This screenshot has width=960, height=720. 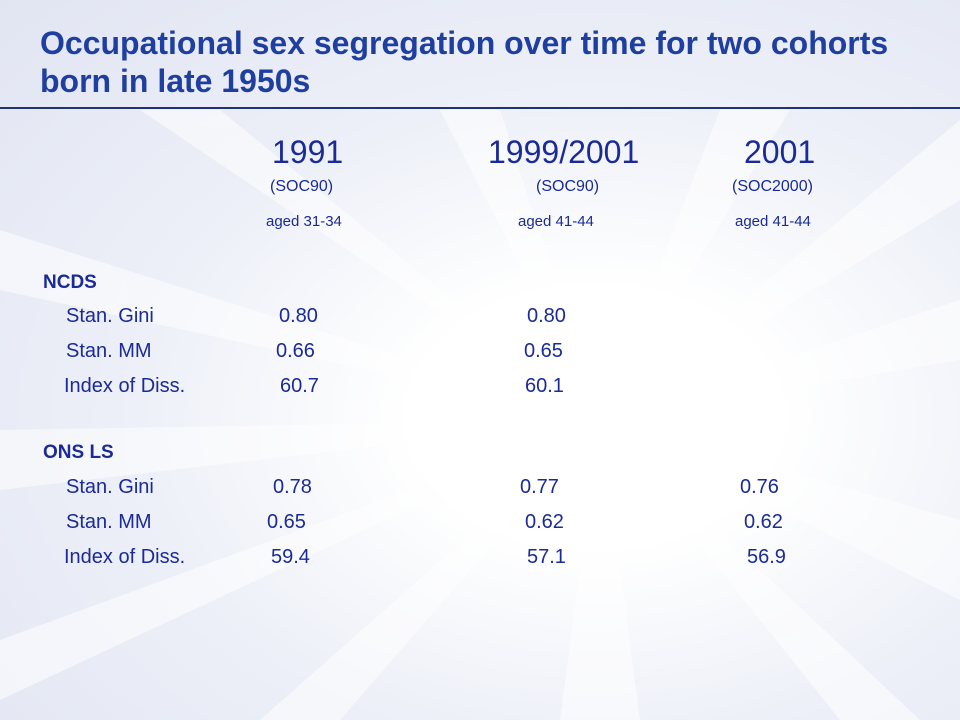 What do you see at coordinates (546, 557) in the screenshot?
I see `table-cell: 57.1` at bounding box center [546, 557].